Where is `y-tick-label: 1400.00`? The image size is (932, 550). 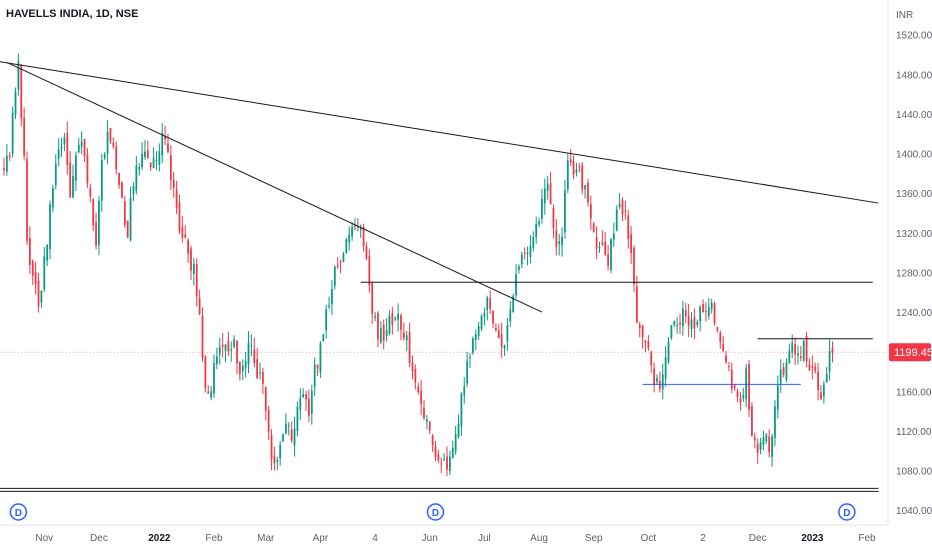
y-tick-label: 1400.00 is located at coordinates (914, 155).